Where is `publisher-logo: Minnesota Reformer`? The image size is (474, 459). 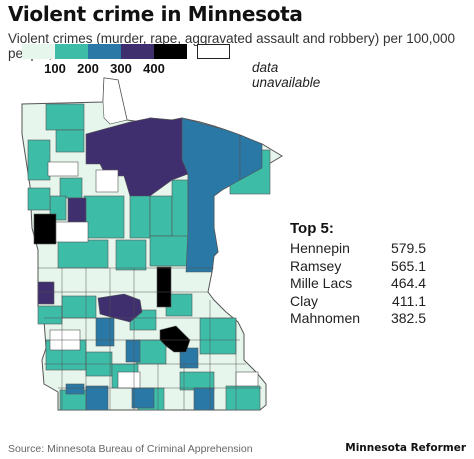
publisher-logo: Minnesota Reformer is located at coordinates (405, 448).